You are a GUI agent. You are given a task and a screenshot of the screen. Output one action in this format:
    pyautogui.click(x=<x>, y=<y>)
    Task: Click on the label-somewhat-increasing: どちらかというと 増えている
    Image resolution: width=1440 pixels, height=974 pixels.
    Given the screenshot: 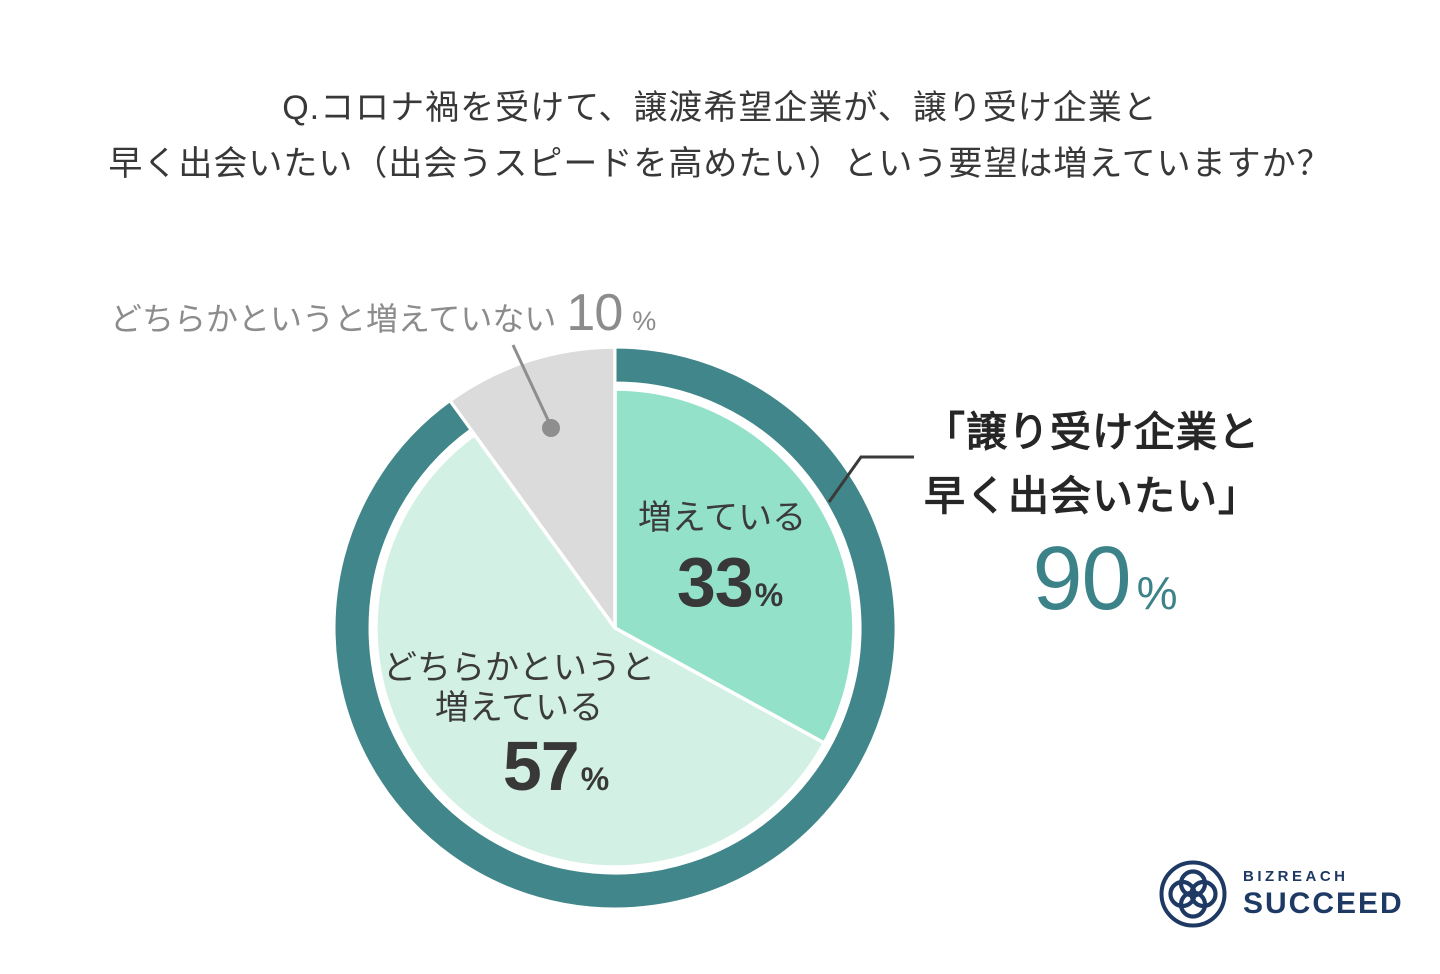 What is the action you would take?
    pyautogui.click(x=519, y=688)
    